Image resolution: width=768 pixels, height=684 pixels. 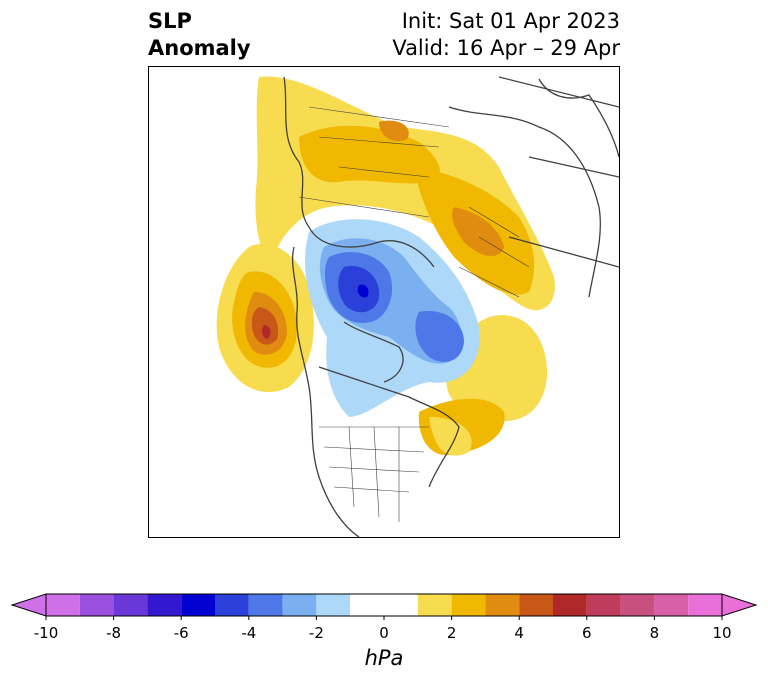 I want to click on colorbar-tick-label: -8, so click(x=114, y=633).